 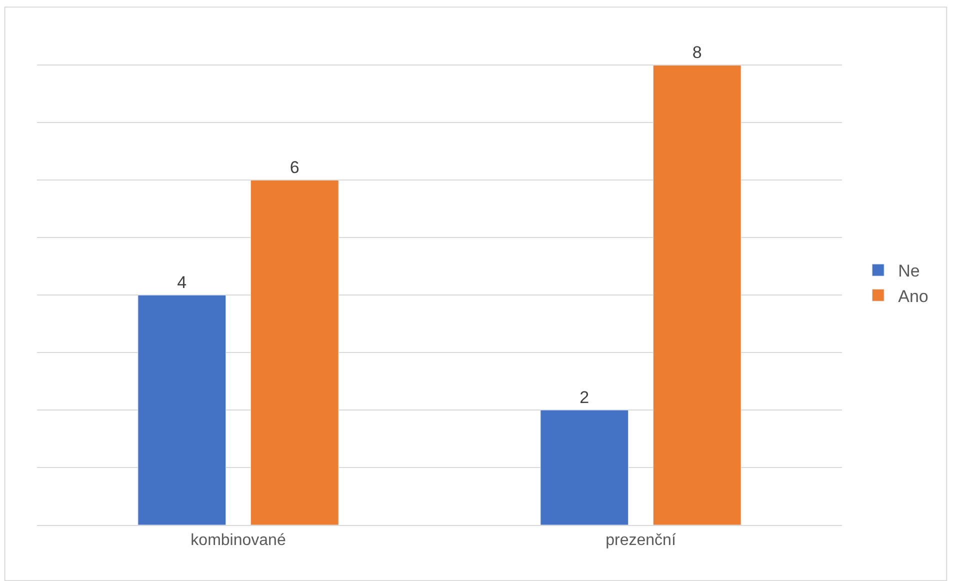 I want to click on data-label: 2, so click(x=585, y=398).